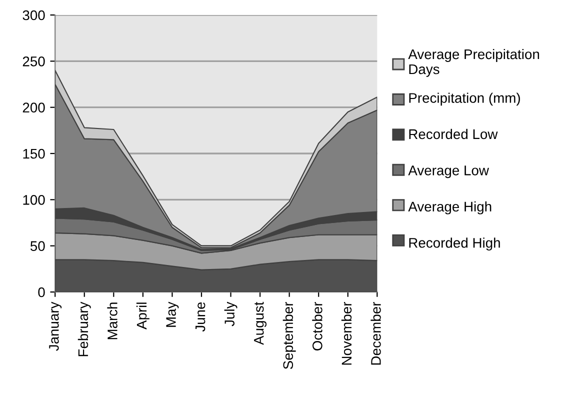 This screenshot has height=400, width=568. Describe the element at coordinates (450, 207) in the screenshot. I see `legend-label: Average High` at that location.